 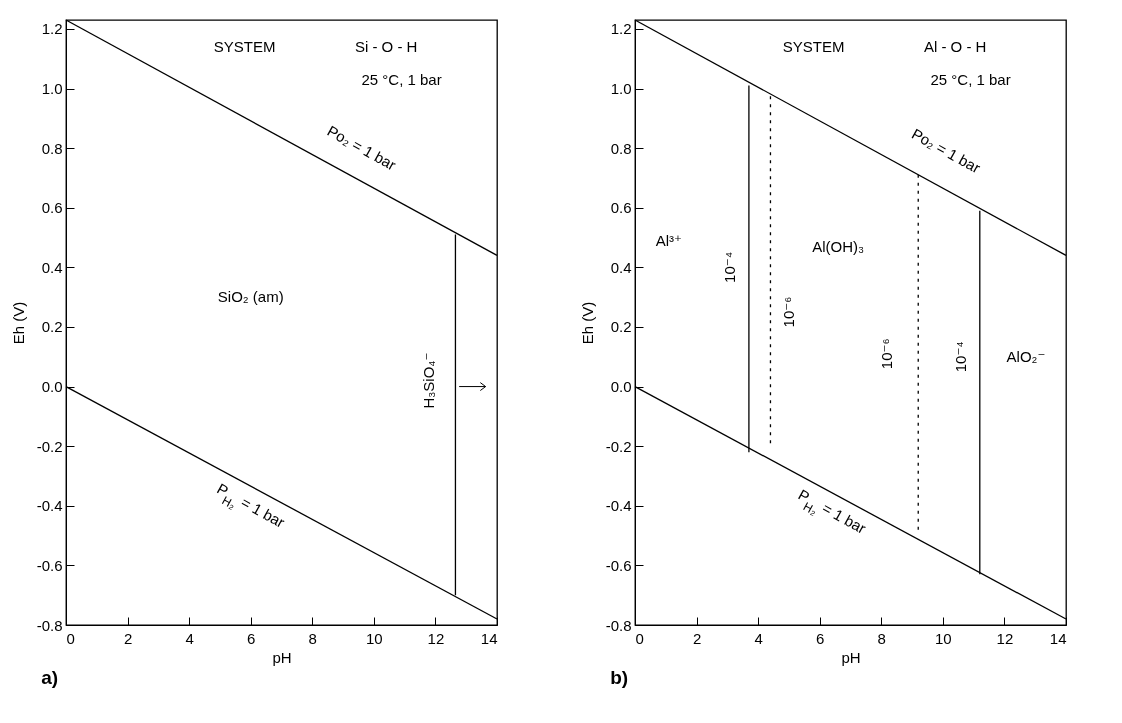 I want to click on annotation: Si - O - H, so click(x=386, y=46).